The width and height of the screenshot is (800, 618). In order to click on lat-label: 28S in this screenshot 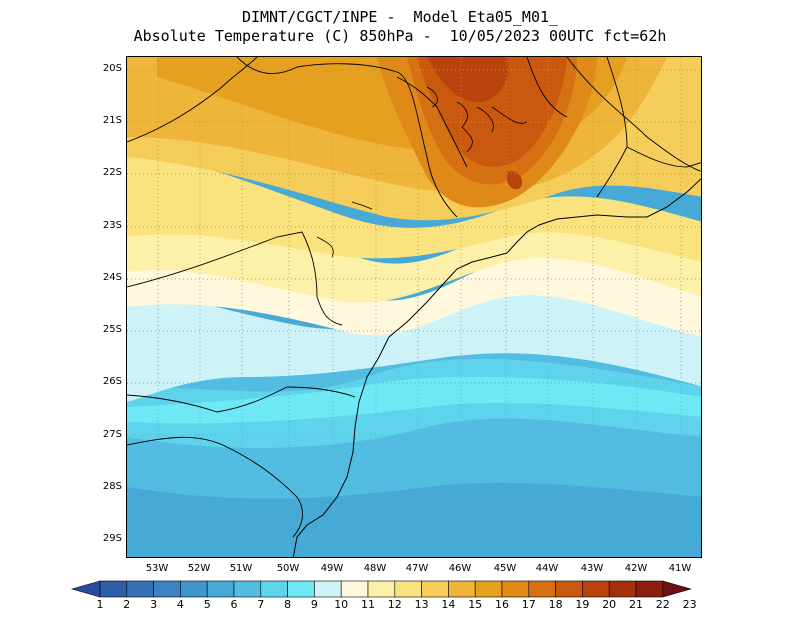, I will do `click(112, 486)`.